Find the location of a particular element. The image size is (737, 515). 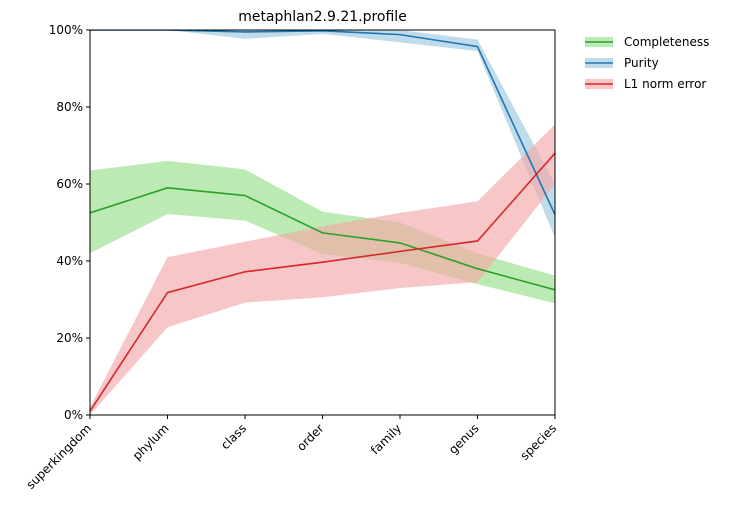

y-tick-label: 20% is located at coordinates (69, 338).